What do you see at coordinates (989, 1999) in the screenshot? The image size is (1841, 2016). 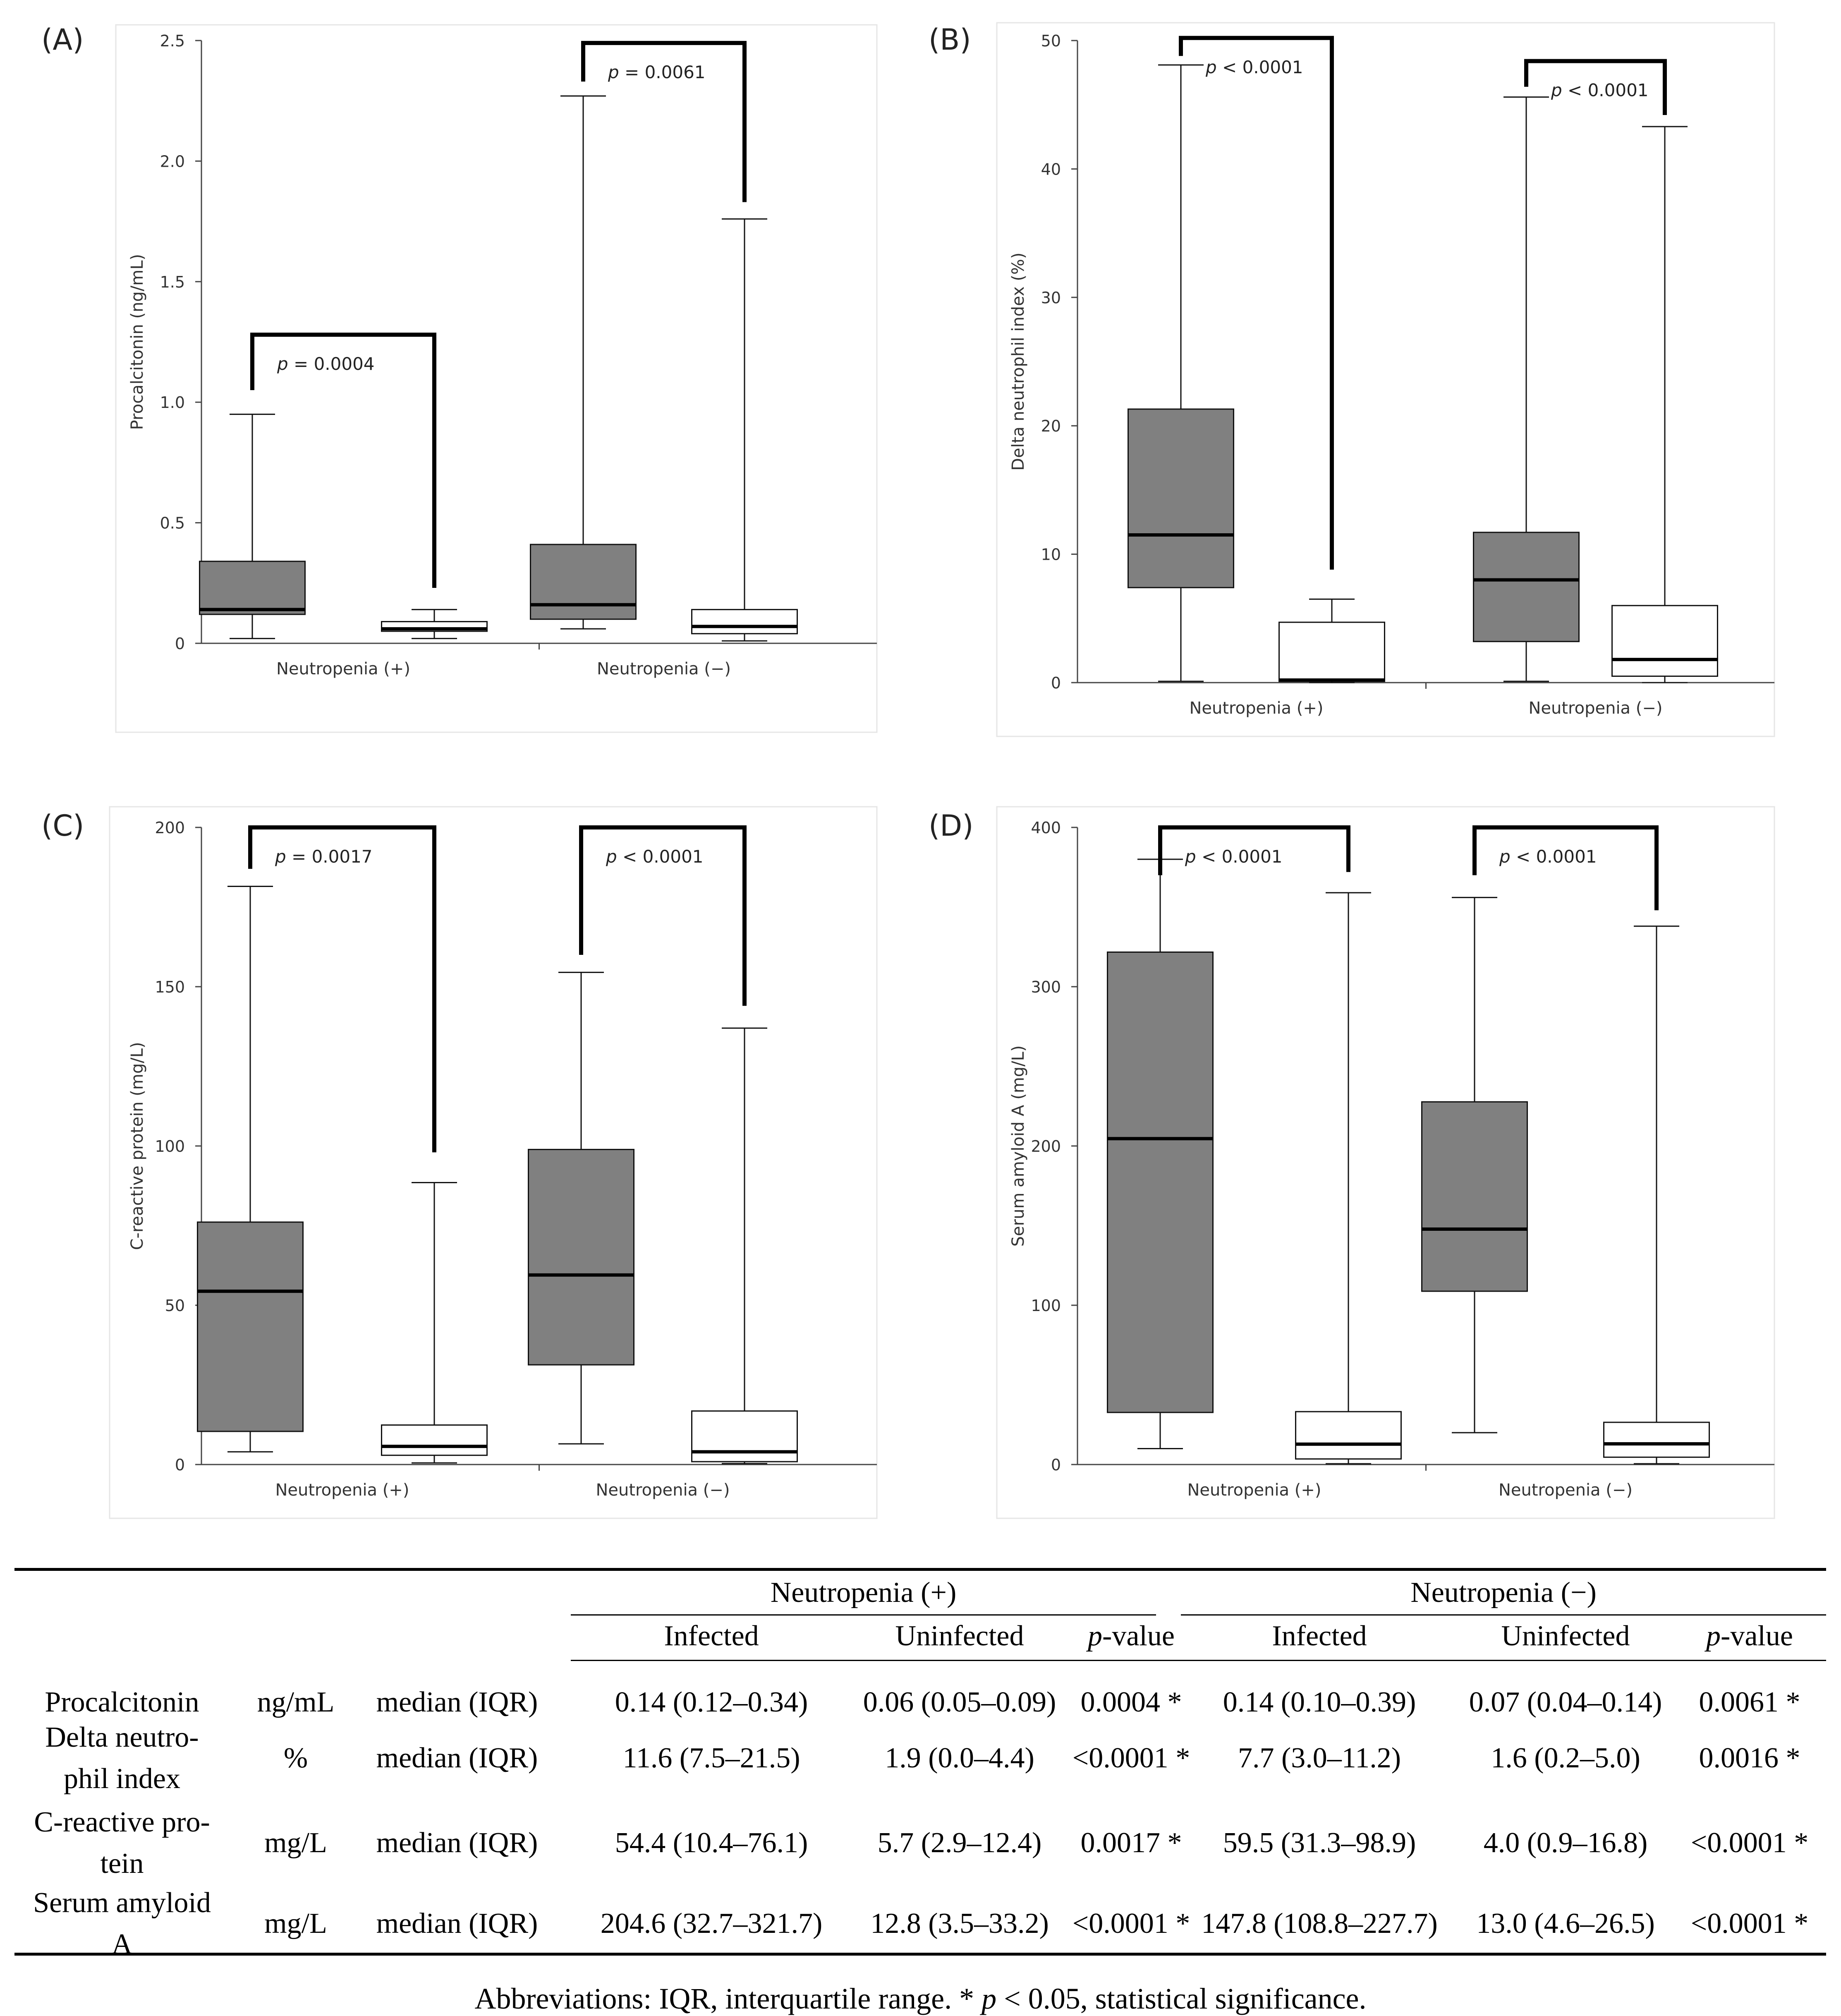 I see `footnote-p: p` at bounding box center [989, 1999].